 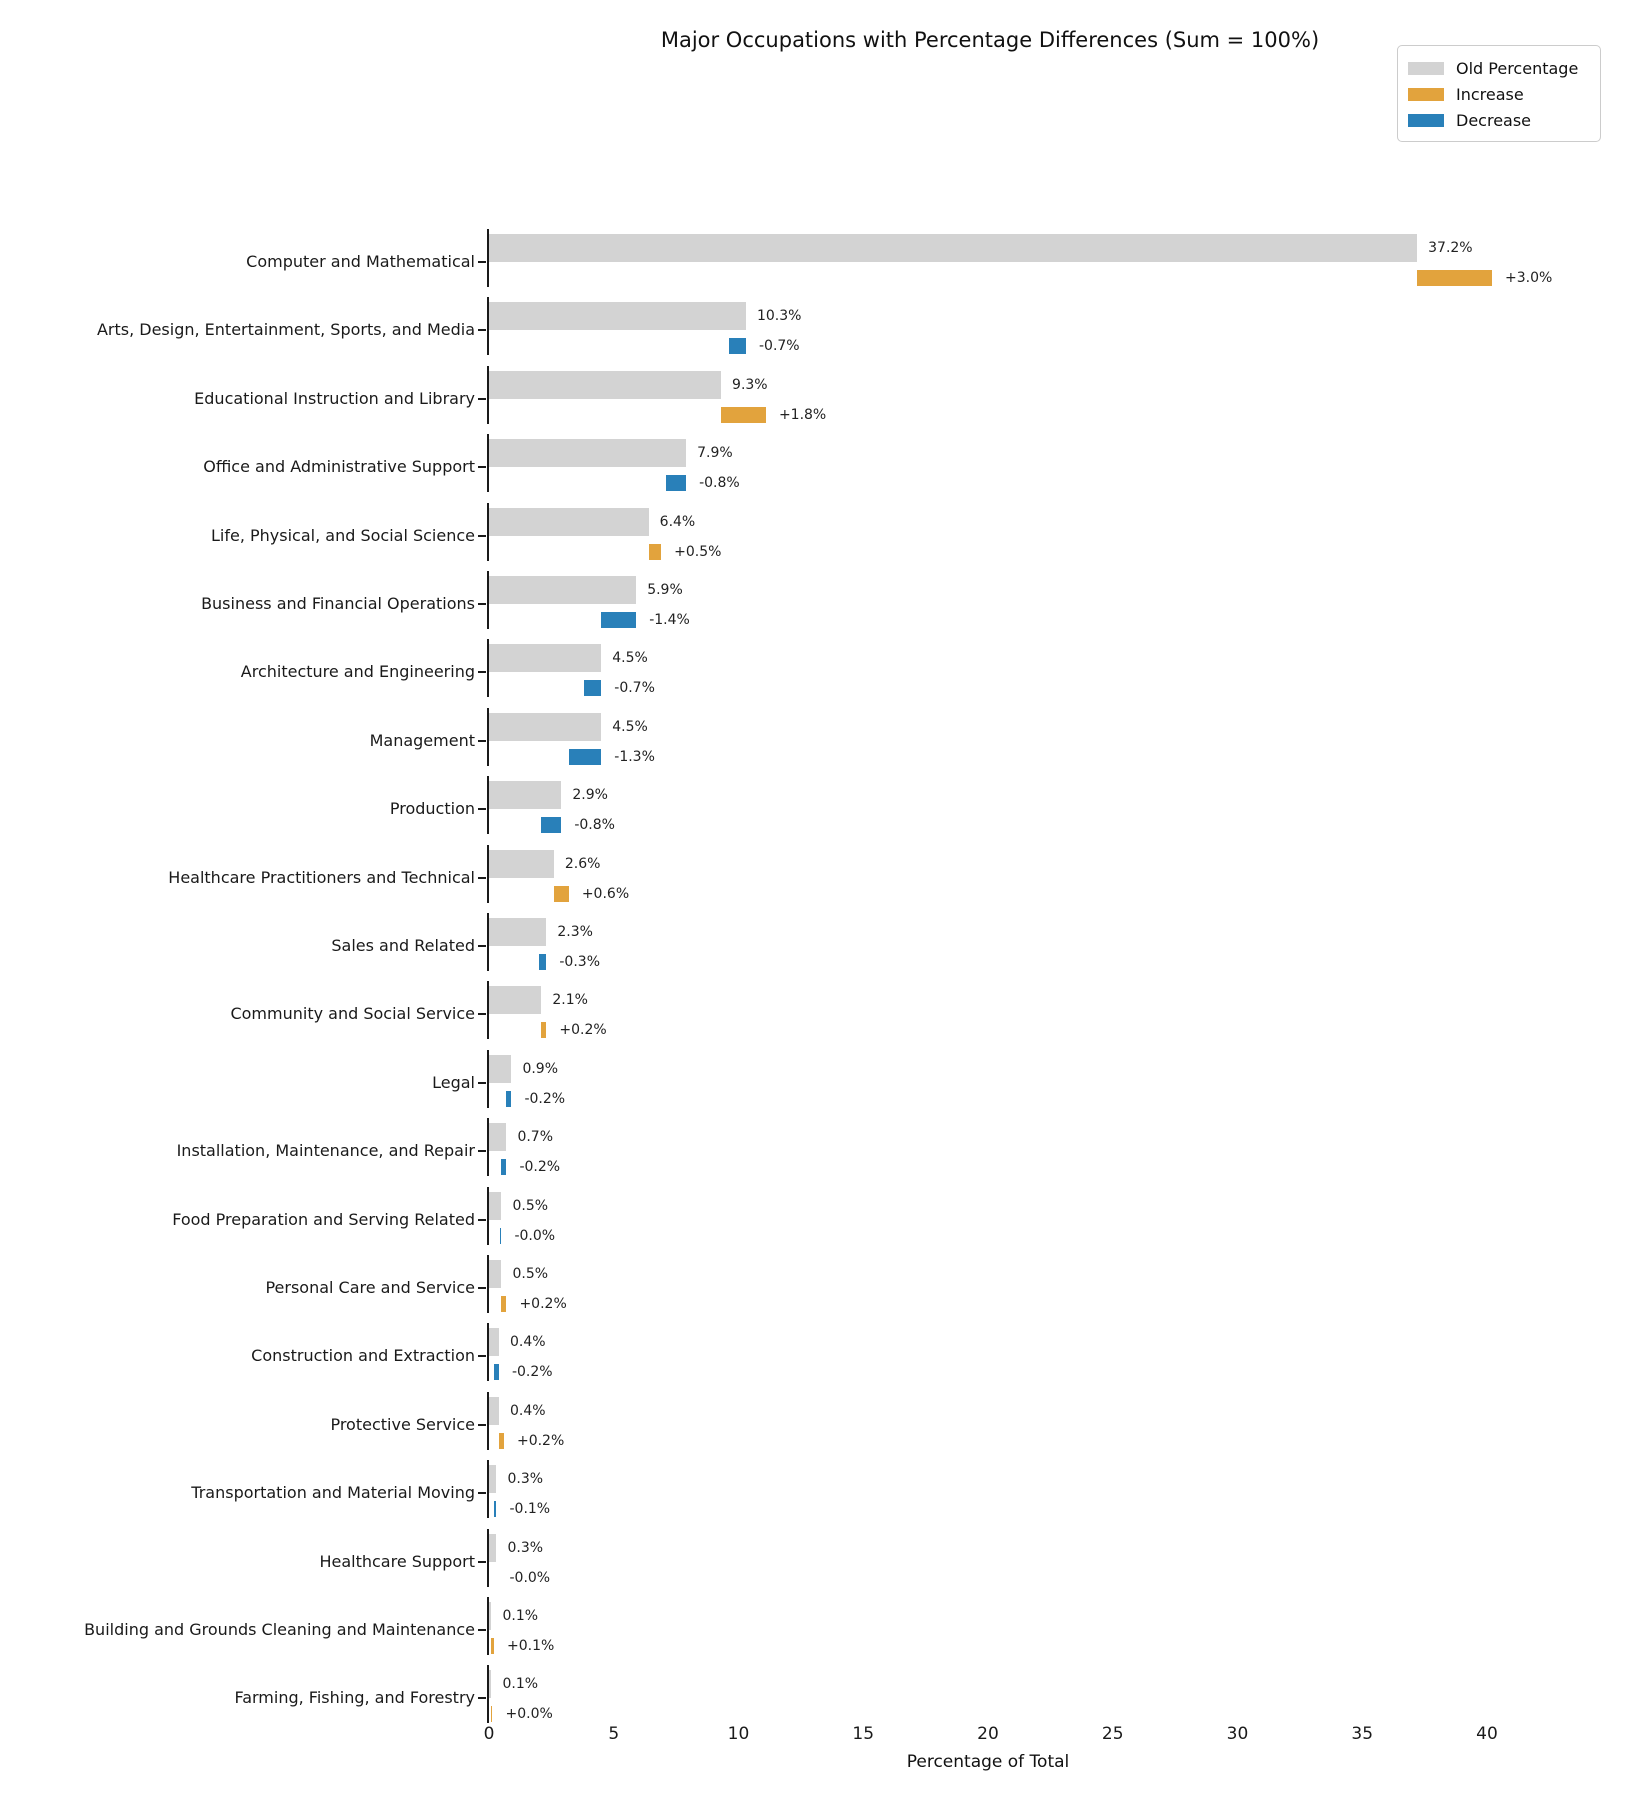 What do you see at coordinates (453, 1082) in the screenshot?
I see `category-label: Legal` at bounding box center [453, 1082].